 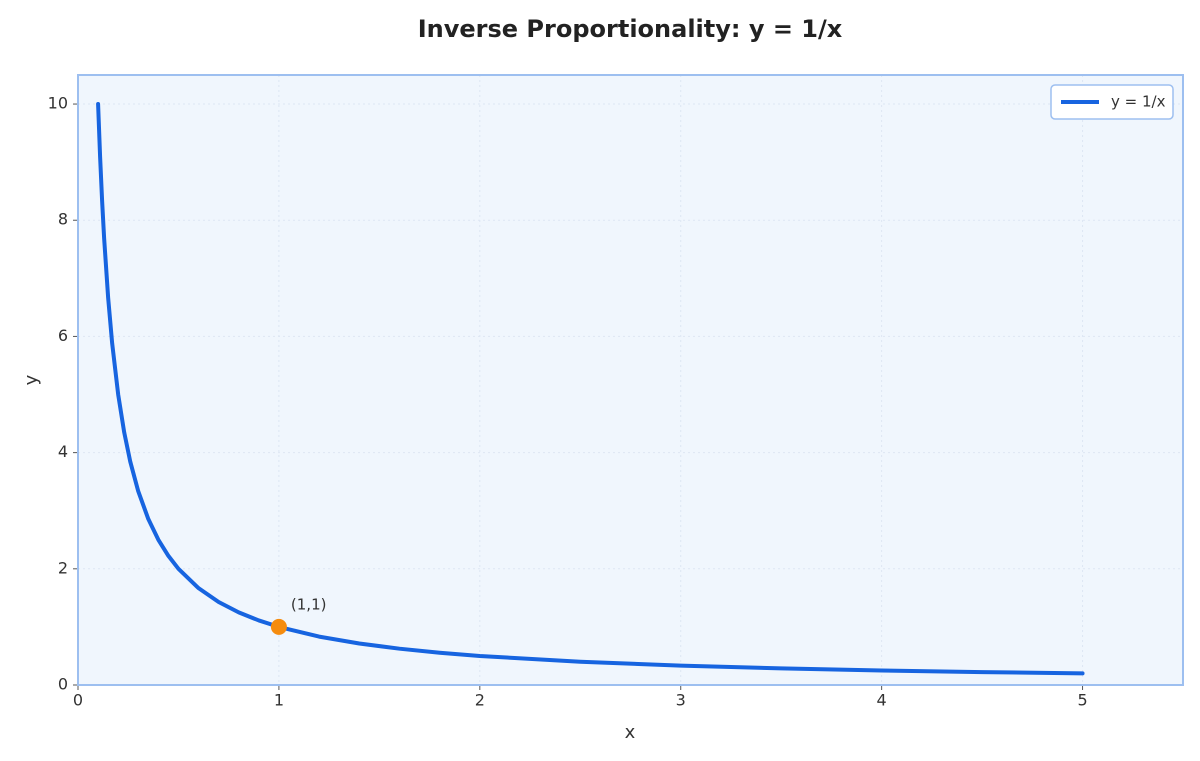 I want to click on x-tick-label: 3, so click(x=681, y=700).